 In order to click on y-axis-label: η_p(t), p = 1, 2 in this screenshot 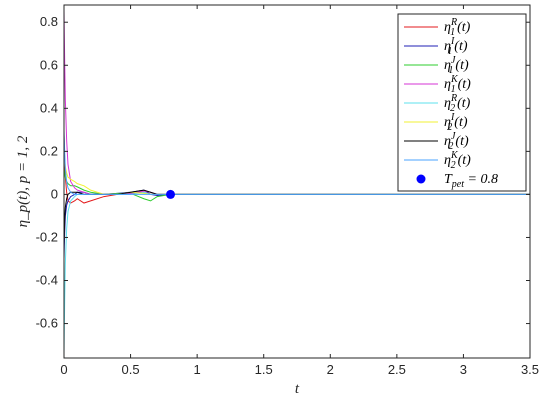, I will do `click(23, 181)`.